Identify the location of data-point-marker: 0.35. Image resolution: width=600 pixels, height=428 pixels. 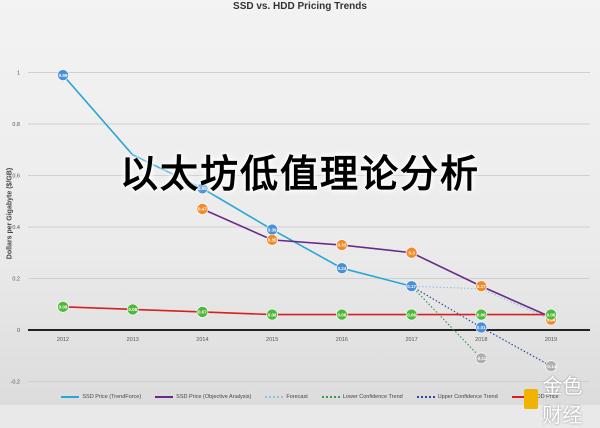
(272, 240).